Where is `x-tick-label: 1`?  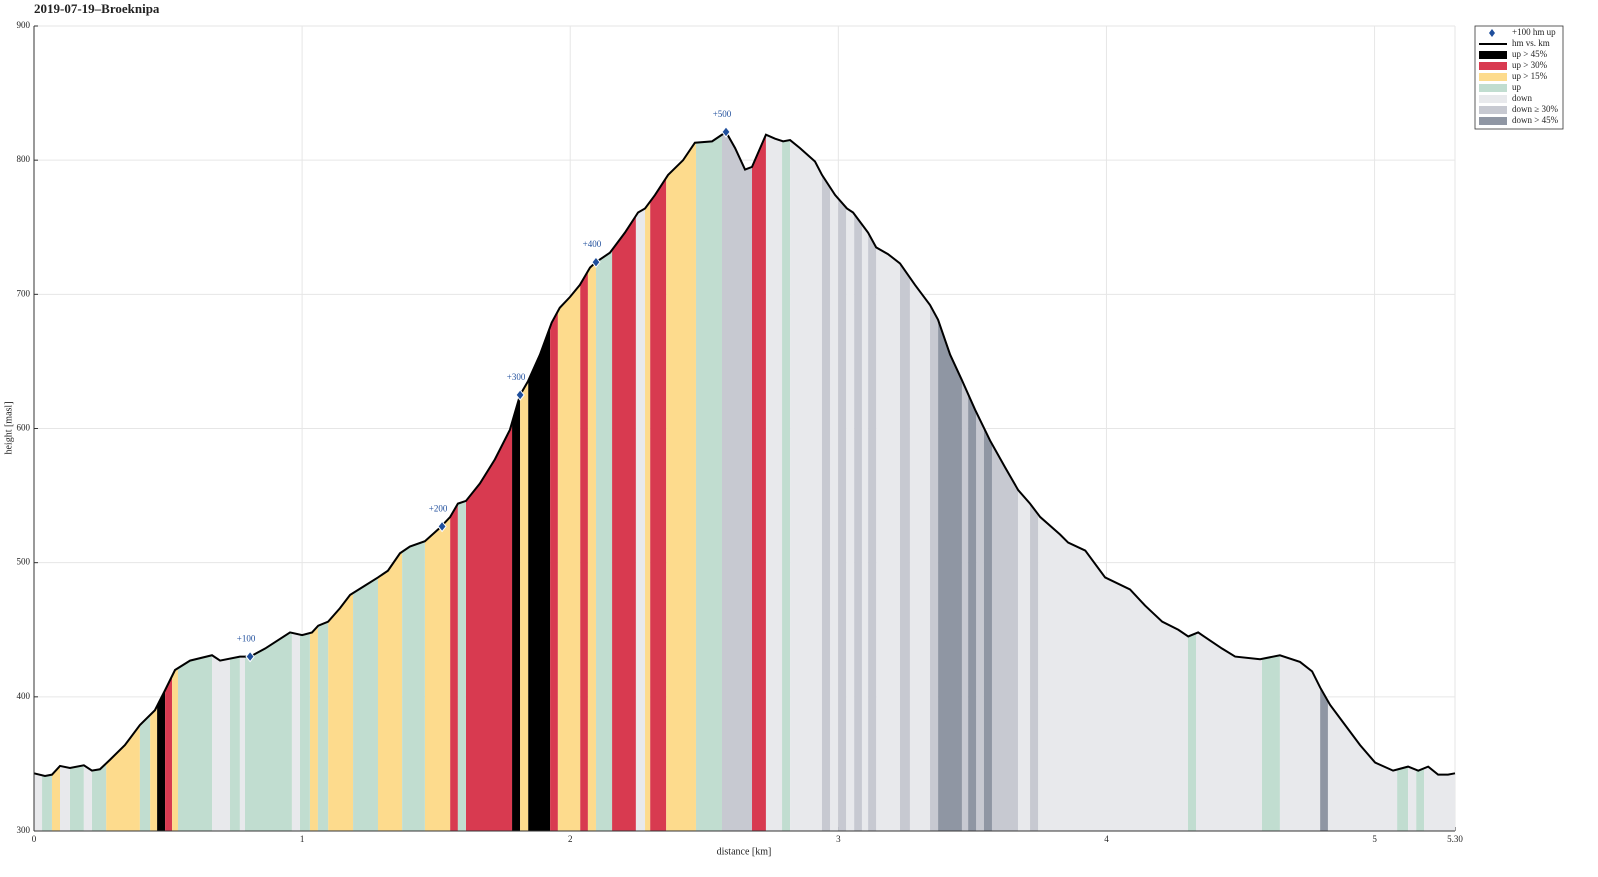
x-tick-label: 1 is located at coordinates (302, 839).